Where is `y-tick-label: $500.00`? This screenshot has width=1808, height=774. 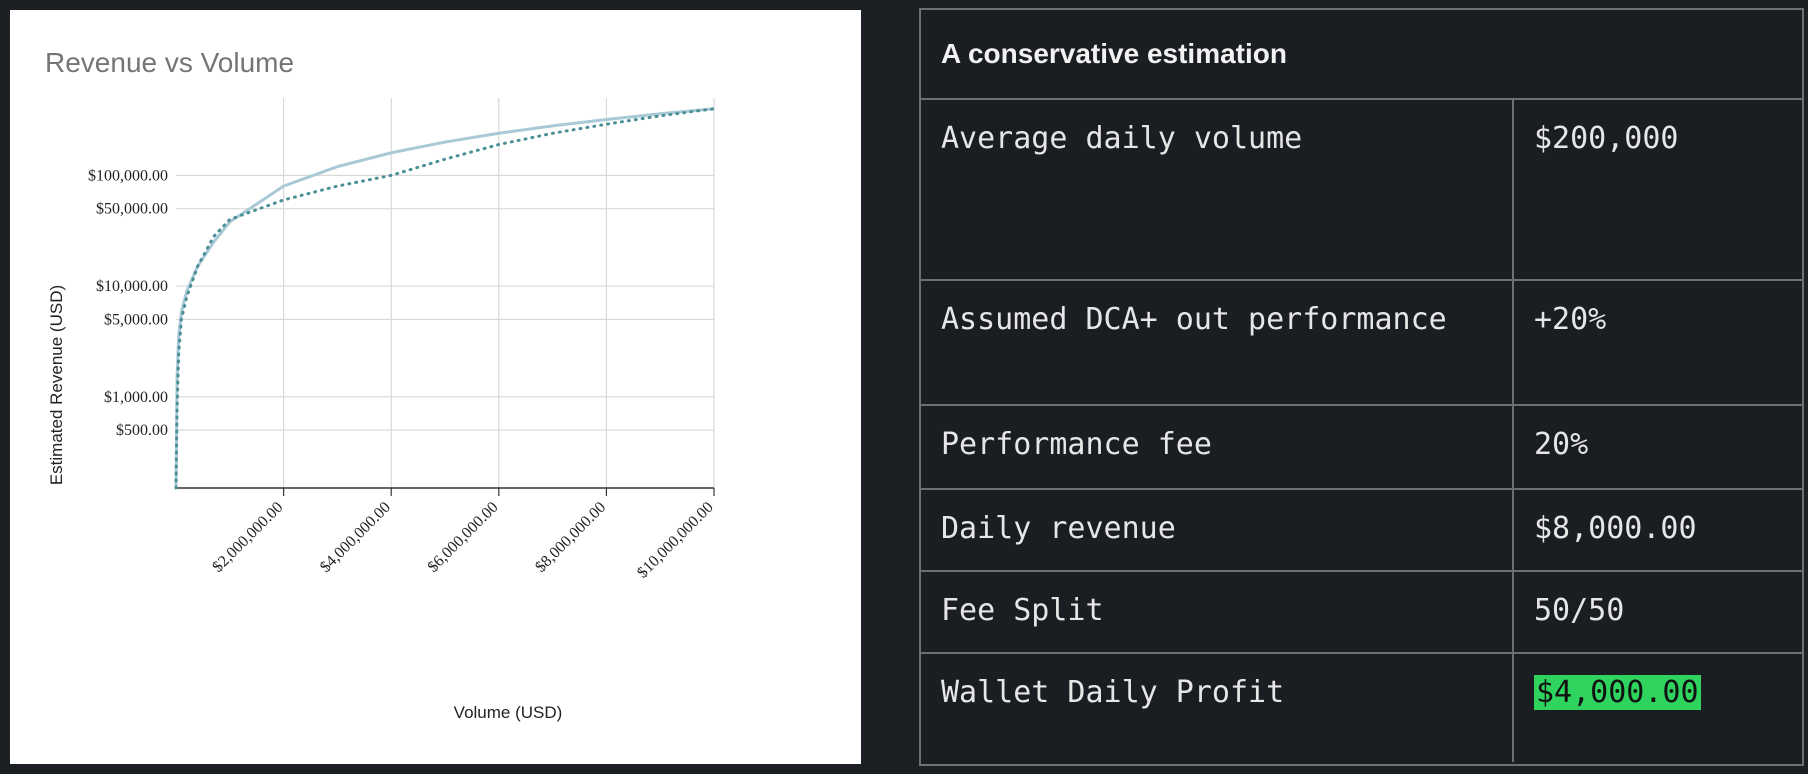
y-tick-label: $500.00 is located at coordinates (142, 430).